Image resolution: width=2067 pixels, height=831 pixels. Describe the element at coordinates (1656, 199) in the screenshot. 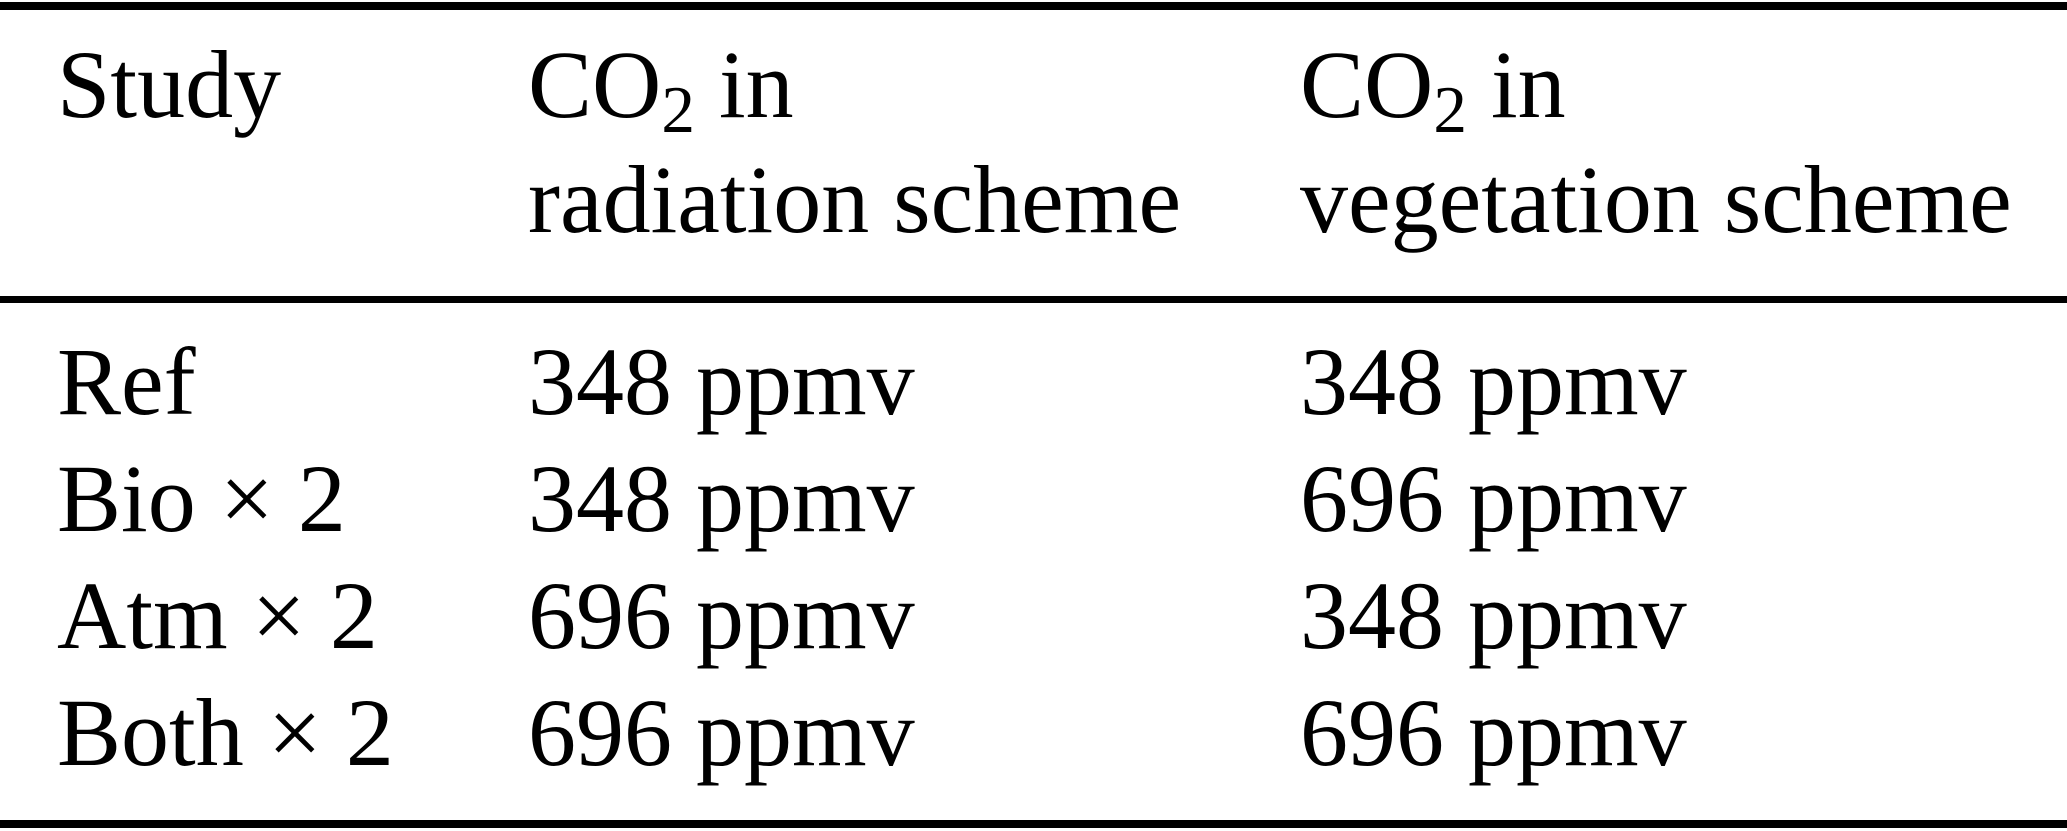

I see `header-co2-vegetation-line2: vegetation scheme` at that location.